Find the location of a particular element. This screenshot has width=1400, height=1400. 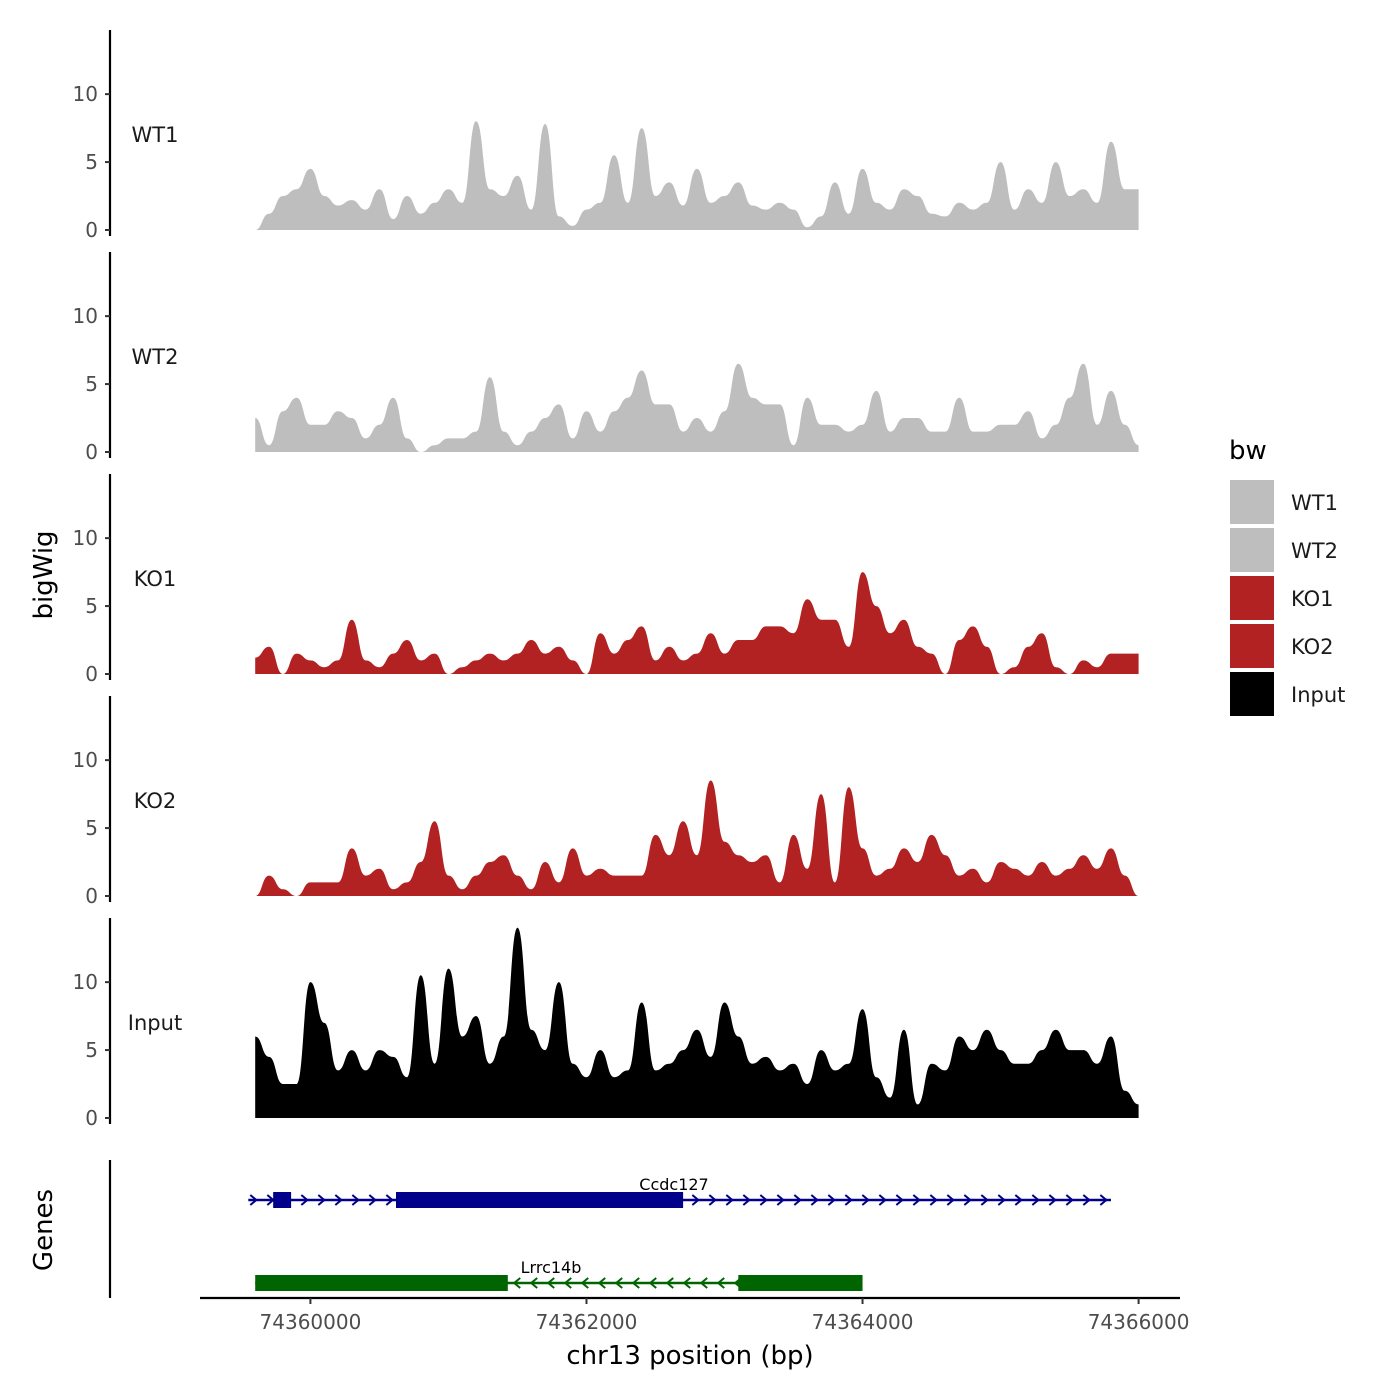

legend-swatch-wt2 is located at coordinates (1252, 550).